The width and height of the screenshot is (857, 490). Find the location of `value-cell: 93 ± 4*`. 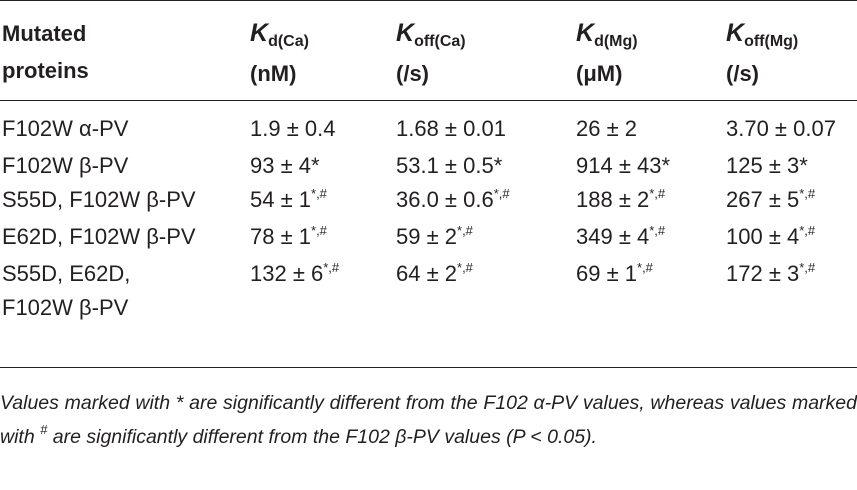

value-cell: 93 ± 4* is located at coordinates (323, 166).